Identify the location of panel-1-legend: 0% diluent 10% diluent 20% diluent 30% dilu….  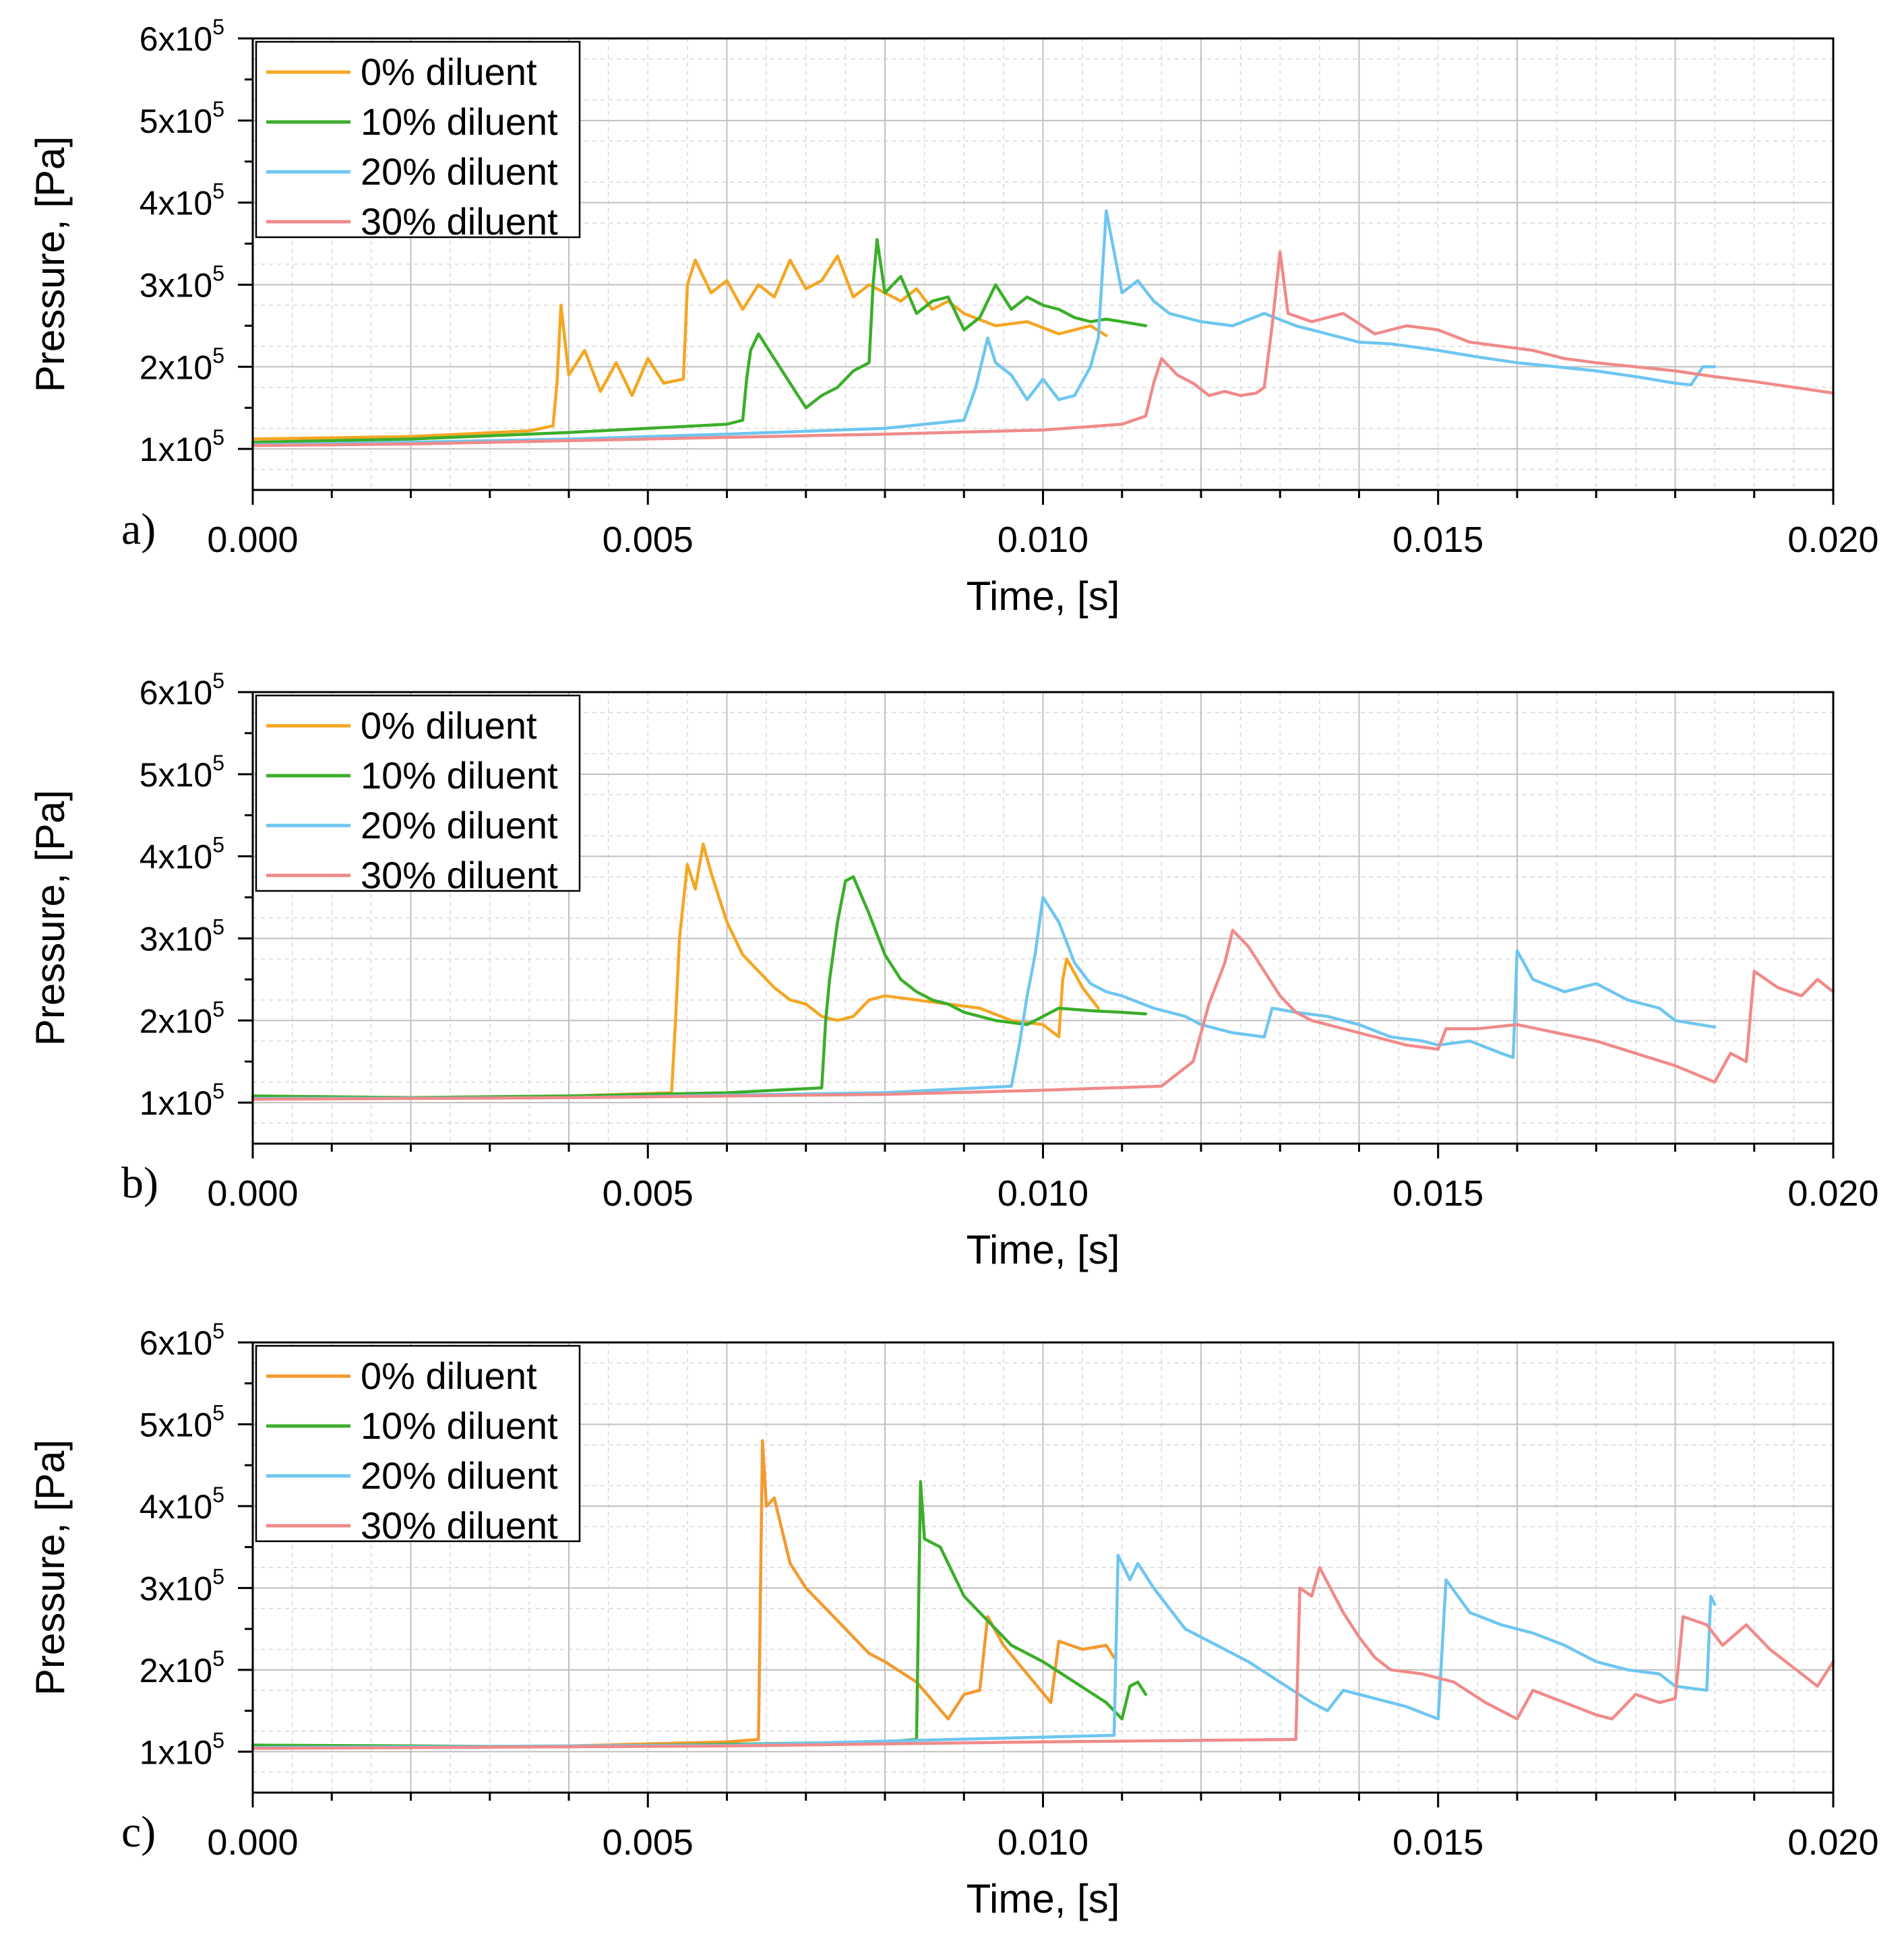
(418, 141).